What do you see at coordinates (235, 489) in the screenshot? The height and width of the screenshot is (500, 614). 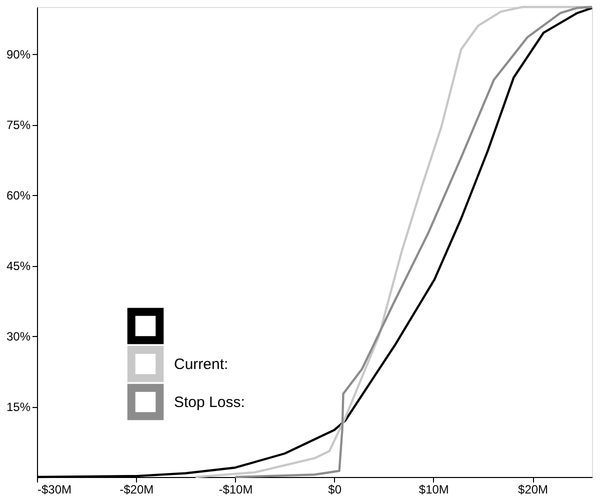 I see `x-tick-label: -$10M` at bounding box center [235, 489].